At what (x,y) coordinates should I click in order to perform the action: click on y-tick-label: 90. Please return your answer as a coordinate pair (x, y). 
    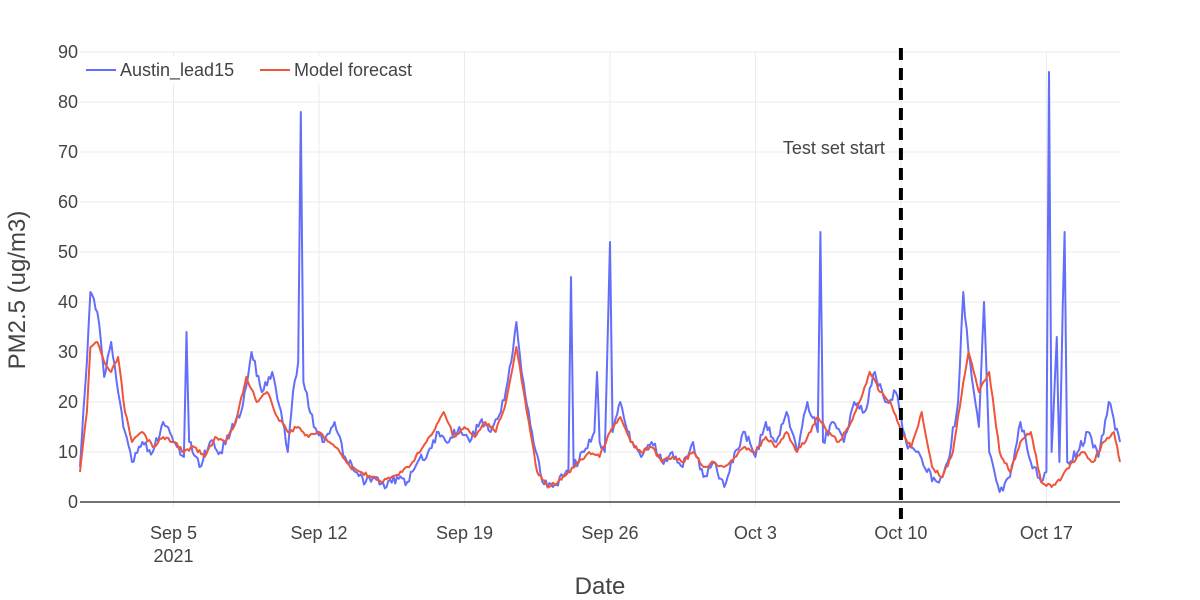
    Looking at the image, I should click on (68, 52).